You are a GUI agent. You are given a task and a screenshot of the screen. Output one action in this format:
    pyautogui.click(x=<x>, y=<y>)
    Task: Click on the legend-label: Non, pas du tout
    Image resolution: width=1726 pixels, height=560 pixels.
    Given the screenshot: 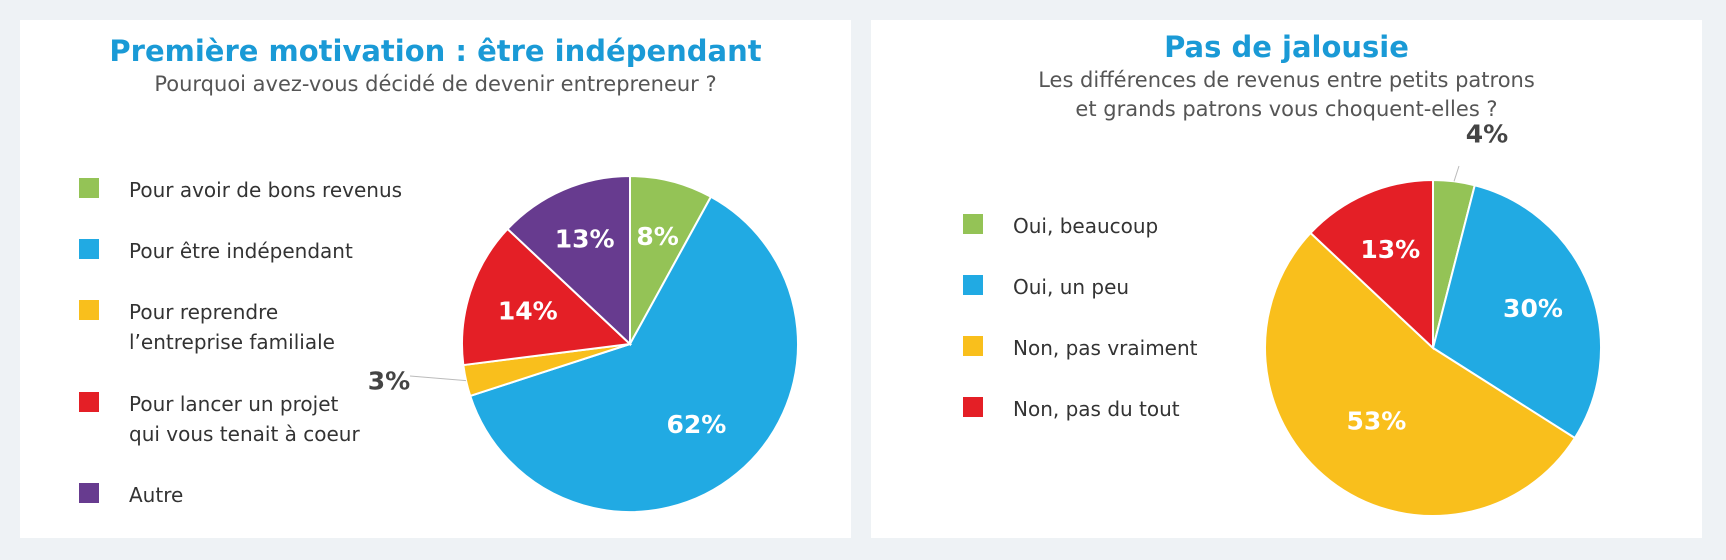 What is the action you would take?
    pyautogui.click(x=1096, y=409)
    